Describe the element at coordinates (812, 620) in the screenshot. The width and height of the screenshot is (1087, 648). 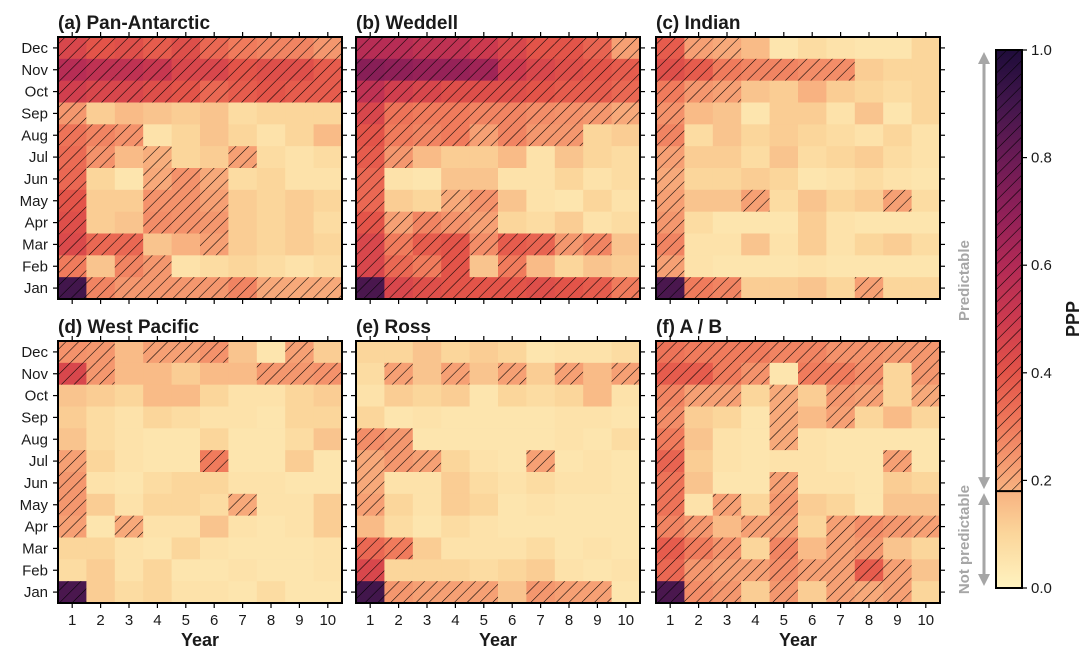
I see `x-tick-label: 6` at that location.